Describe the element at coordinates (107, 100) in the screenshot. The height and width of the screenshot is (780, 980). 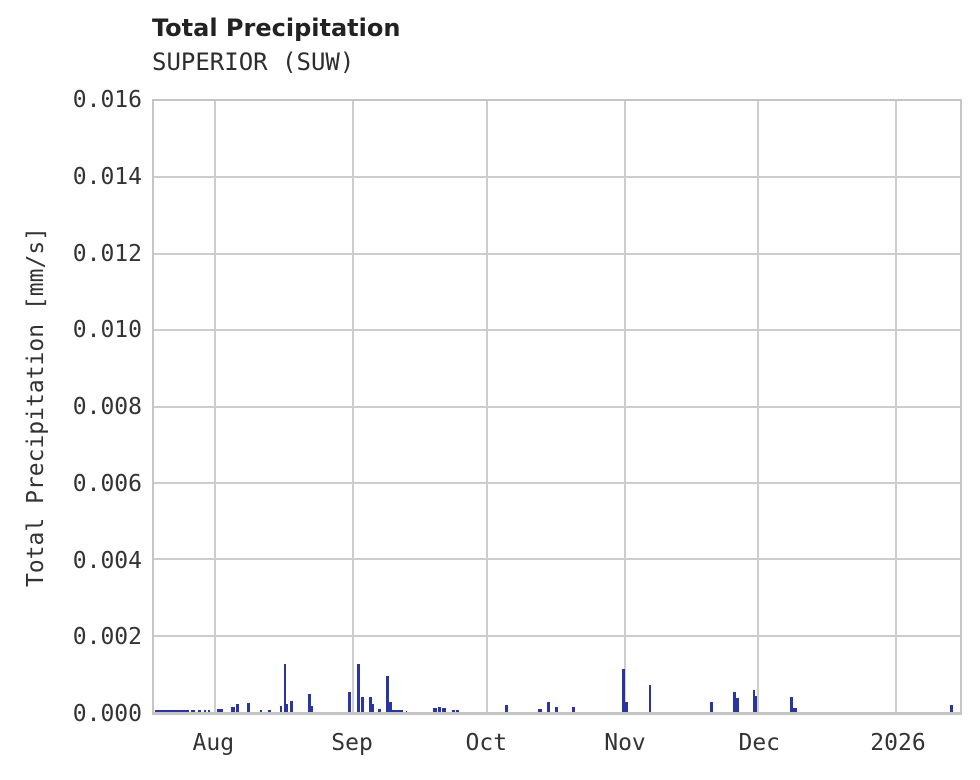
I see `y-tick-label: 0.016` at that location.